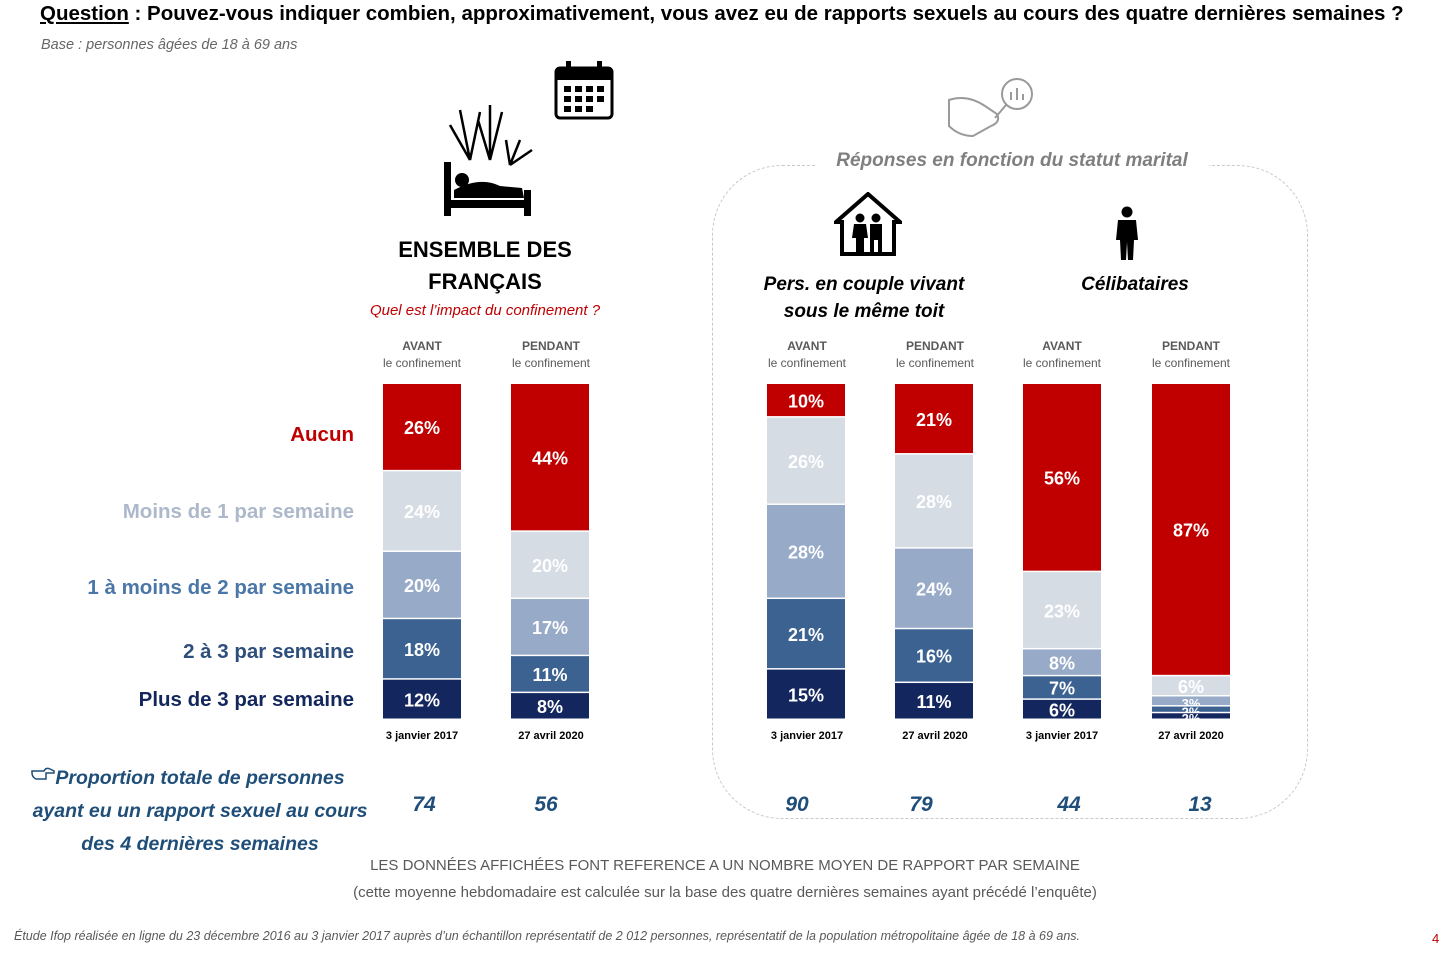 The image size is (1456, 954). I want to click on bar-value-label: 15%, so click(806, 695).